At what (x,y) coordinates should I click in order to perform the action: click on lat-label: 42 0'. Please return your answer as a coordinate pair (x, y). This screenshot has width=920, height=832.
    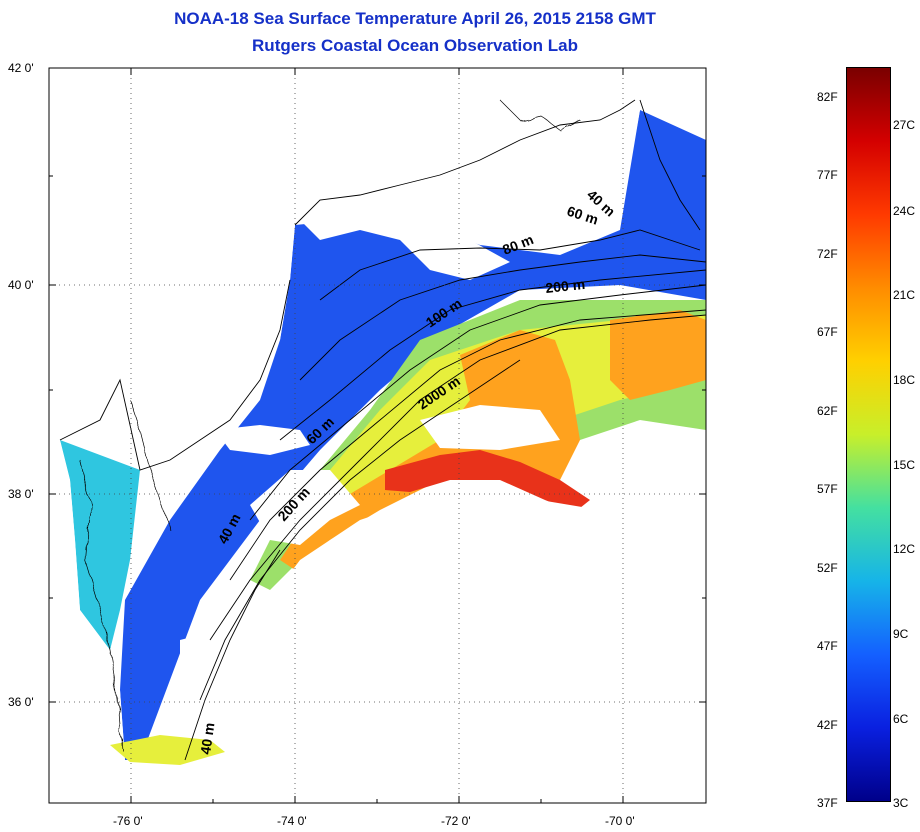
    Looking at the image, I should click on (21, 68).